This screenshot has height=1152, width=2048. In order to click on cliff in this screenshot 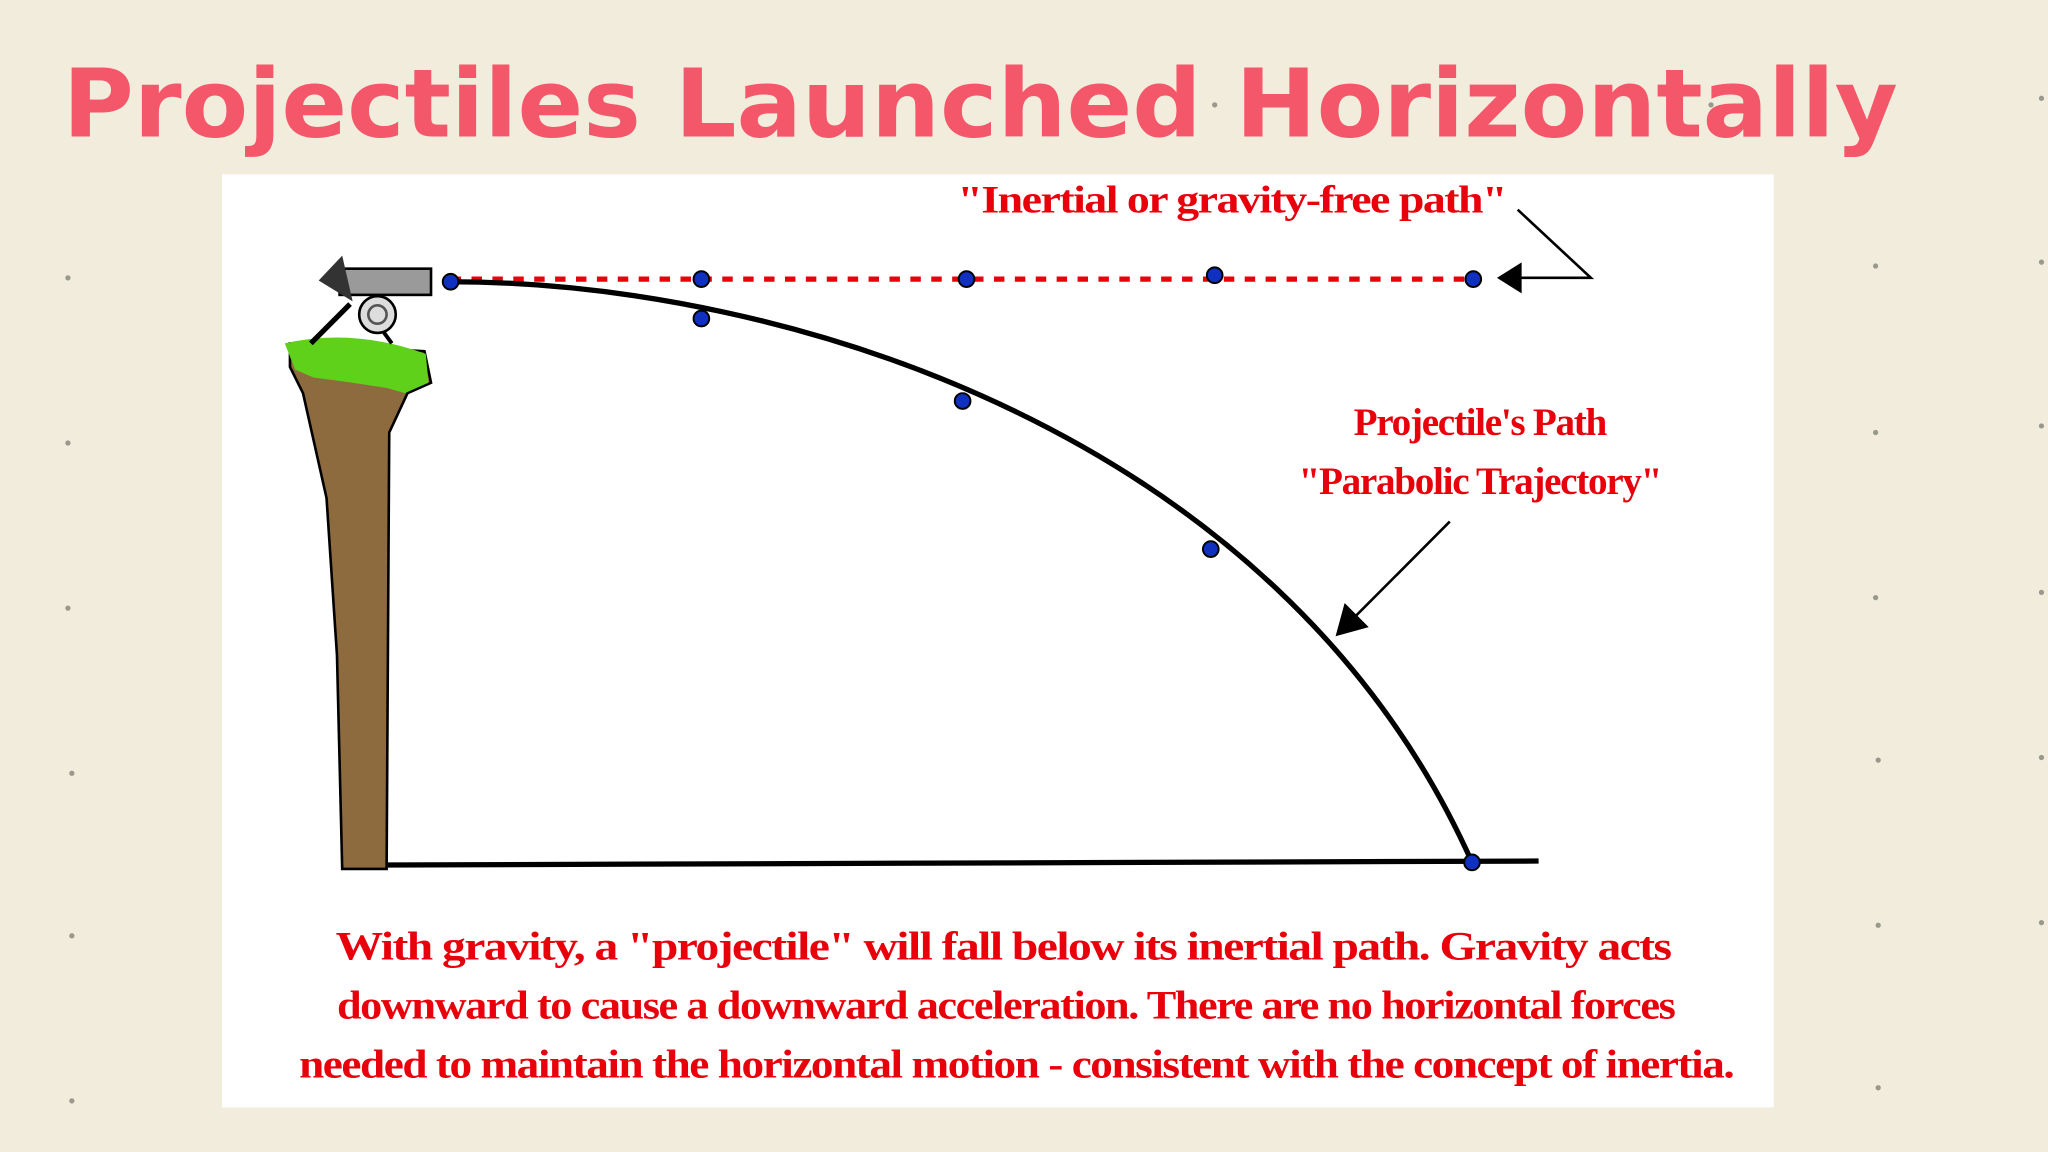, I will do `click(360, 606)`.